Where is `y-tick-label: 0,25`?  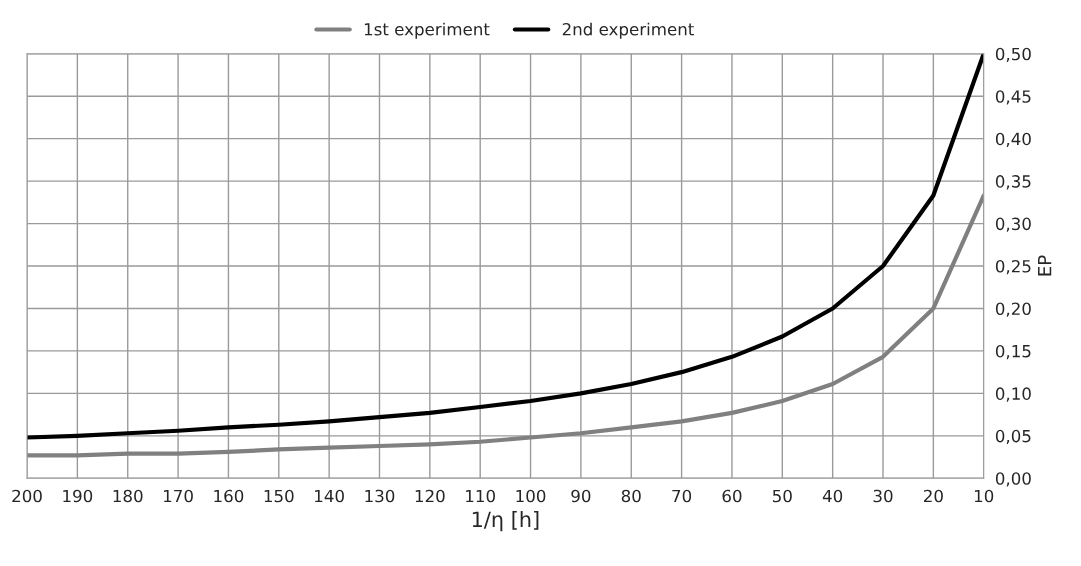
y-tick-label: 0,25 is located at coordinates (1013, 267).